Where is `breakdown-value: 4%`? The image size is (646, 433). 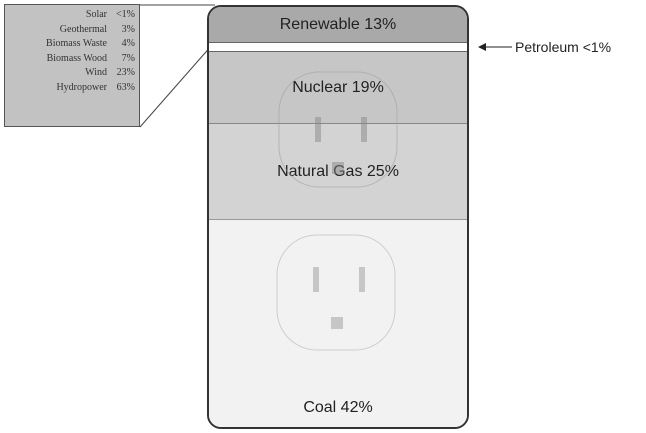 breakdown-value: 4% is located at coordinates (128, 43).